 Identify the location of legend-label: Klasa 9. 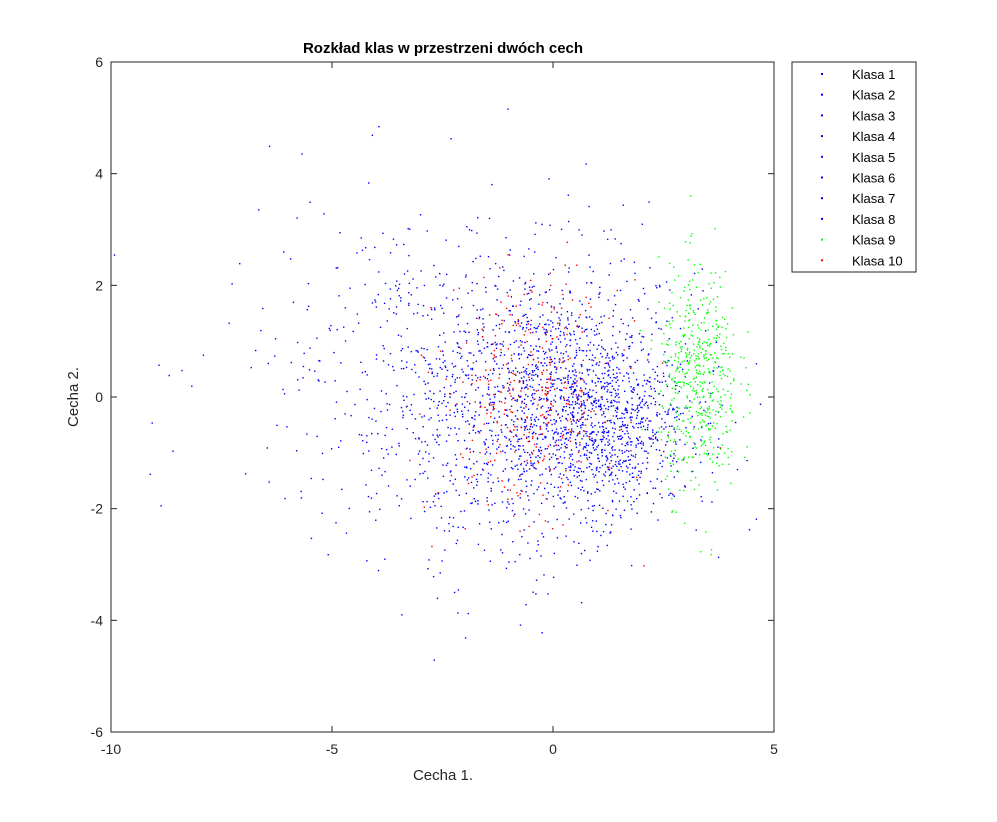
(873, 240).